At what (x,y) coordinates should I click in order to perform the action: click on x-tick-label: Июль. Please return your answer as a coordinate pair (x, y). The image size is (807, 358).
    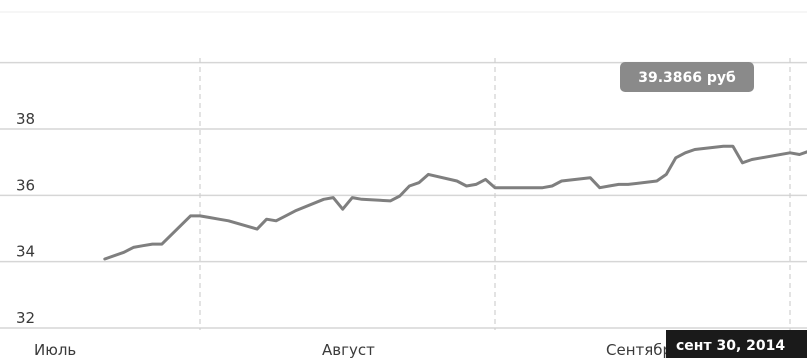
    Looking at the image, I should click on (55, 349).